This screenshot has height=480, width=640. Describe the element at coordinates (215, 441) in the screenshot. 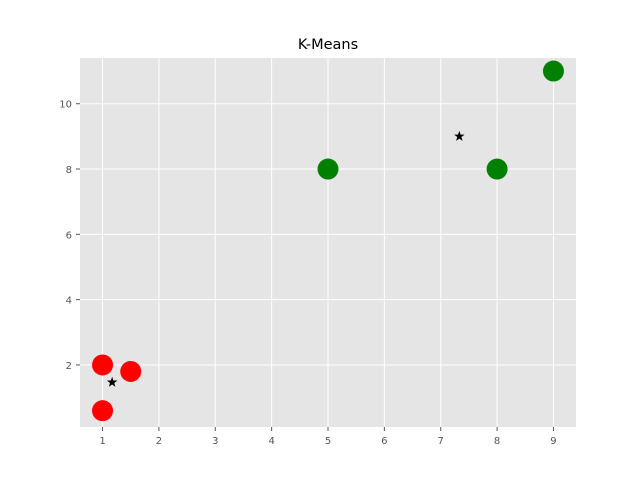

I see `x-tick-label: 3` at that location.